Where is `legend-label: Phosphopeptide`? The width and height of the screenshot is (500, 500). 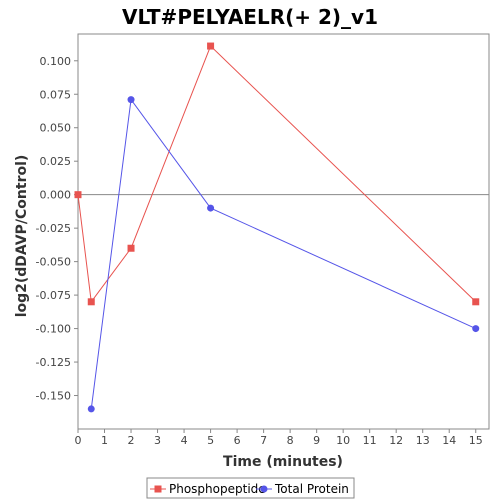 legend-label: Phosphopeptide is located at coordinates (217, 489).